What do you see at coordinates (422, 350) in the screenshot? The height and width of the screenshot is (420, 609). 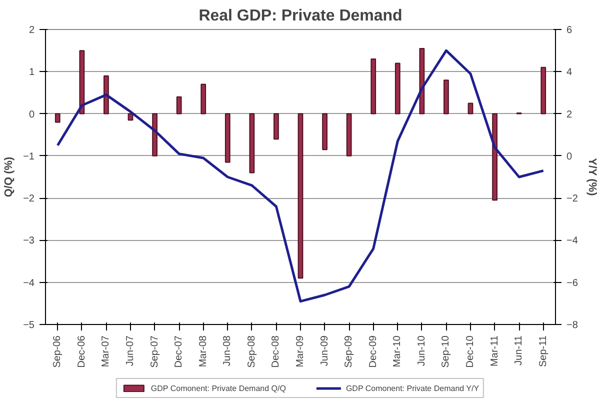 I see `x-tick-label: Jun-10` at bounding box center [422, 350].